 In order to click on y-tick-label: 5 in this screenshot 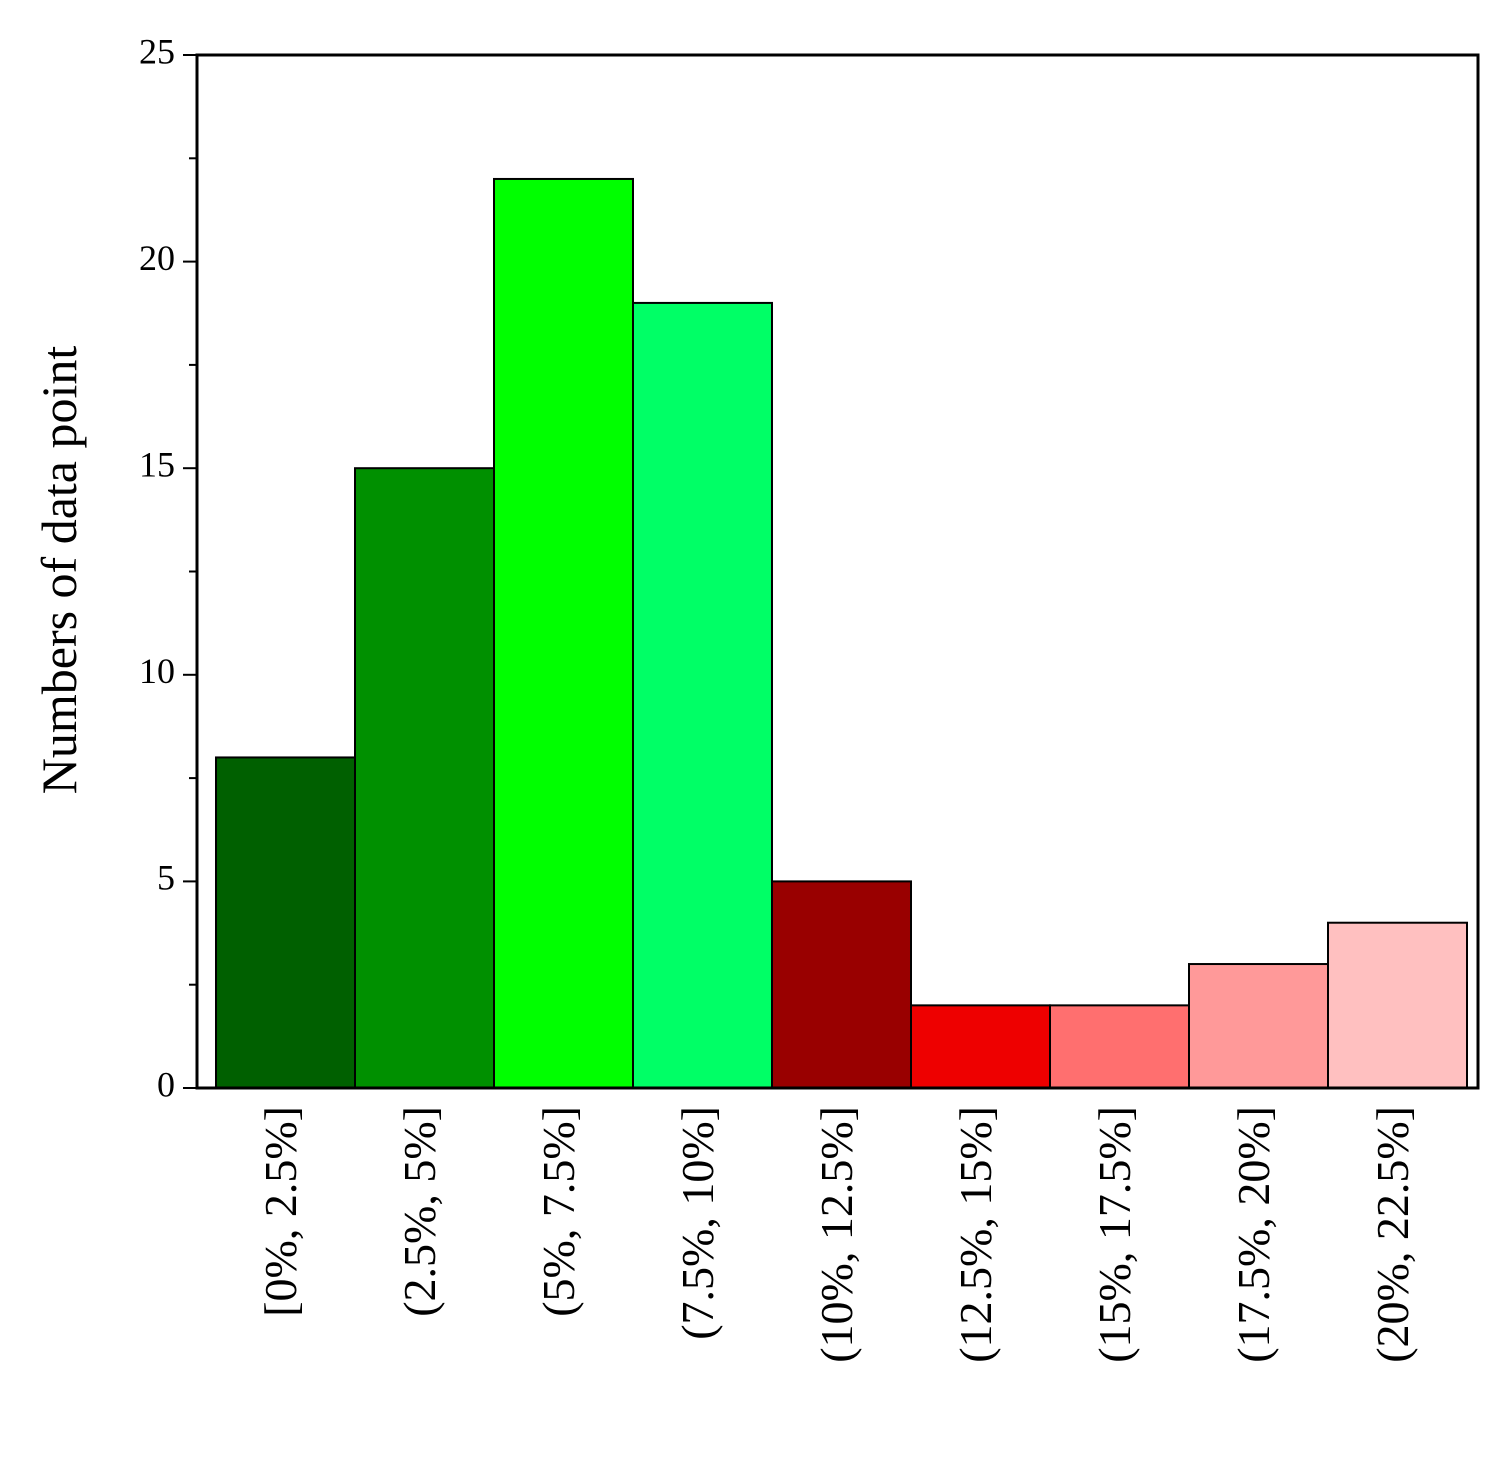, I will do `click(166, 878)`.